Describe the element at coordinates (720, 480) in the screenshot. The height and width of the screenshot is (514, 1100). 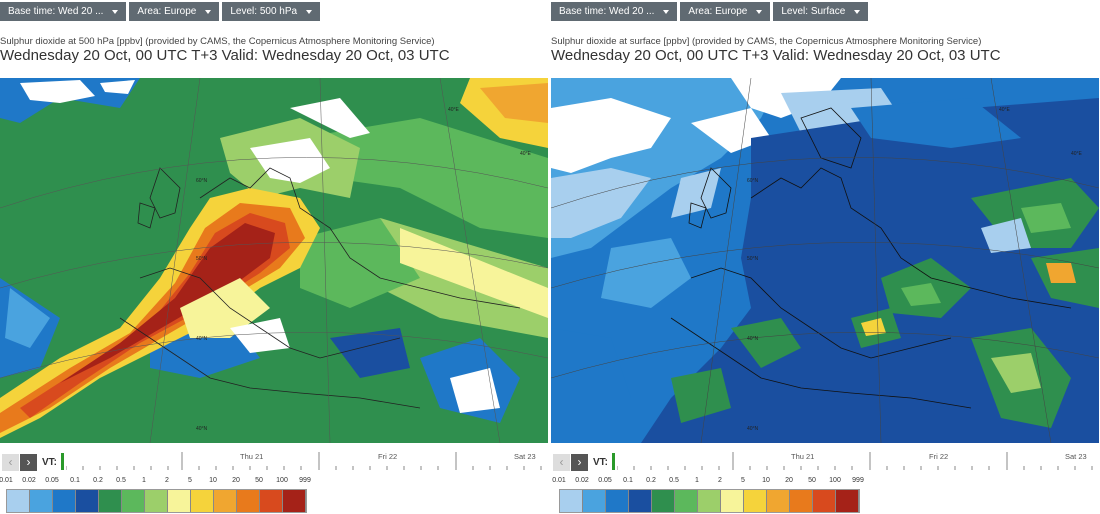
I see `legend-value: 2` at that location.